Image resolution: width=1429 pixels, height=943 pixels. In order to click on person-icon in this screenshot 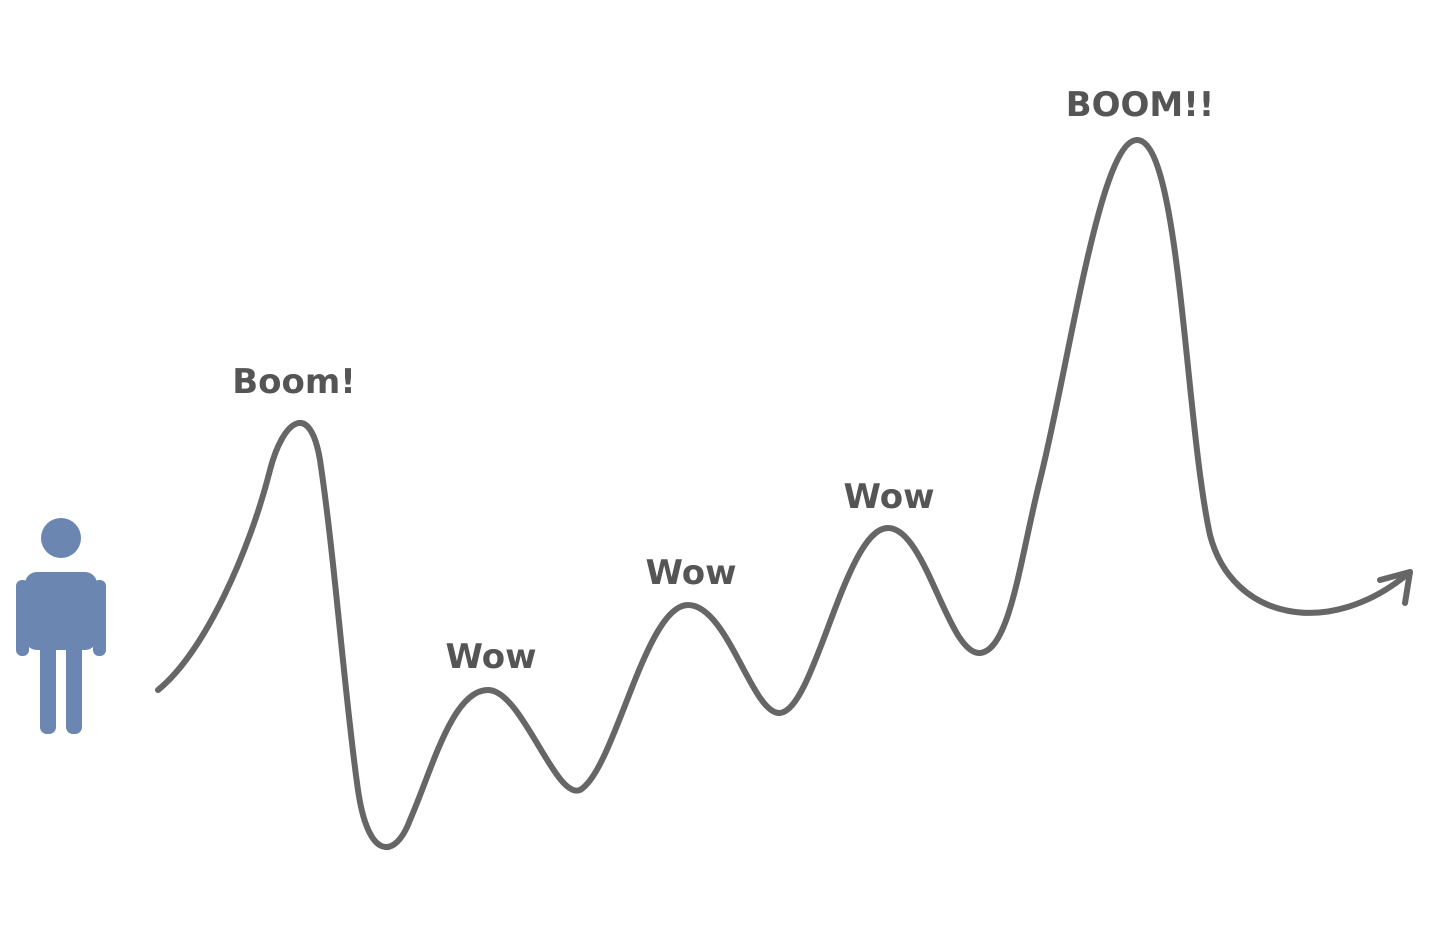, I will do `click(61, 626)`.